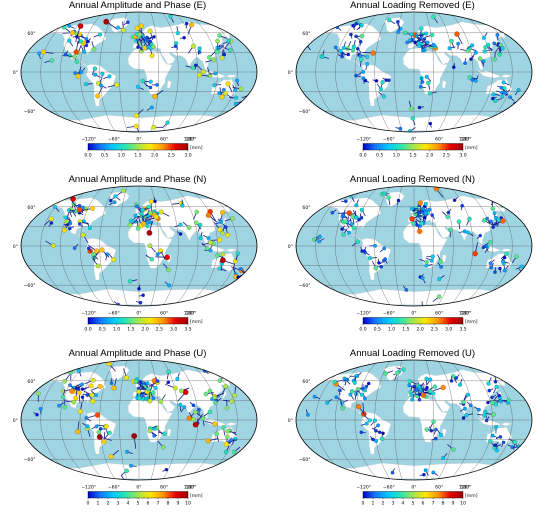 The image size is (550, 524). Describe the element at coordinates (413, 147) in the screenshot. I see `colorbar` at that location.